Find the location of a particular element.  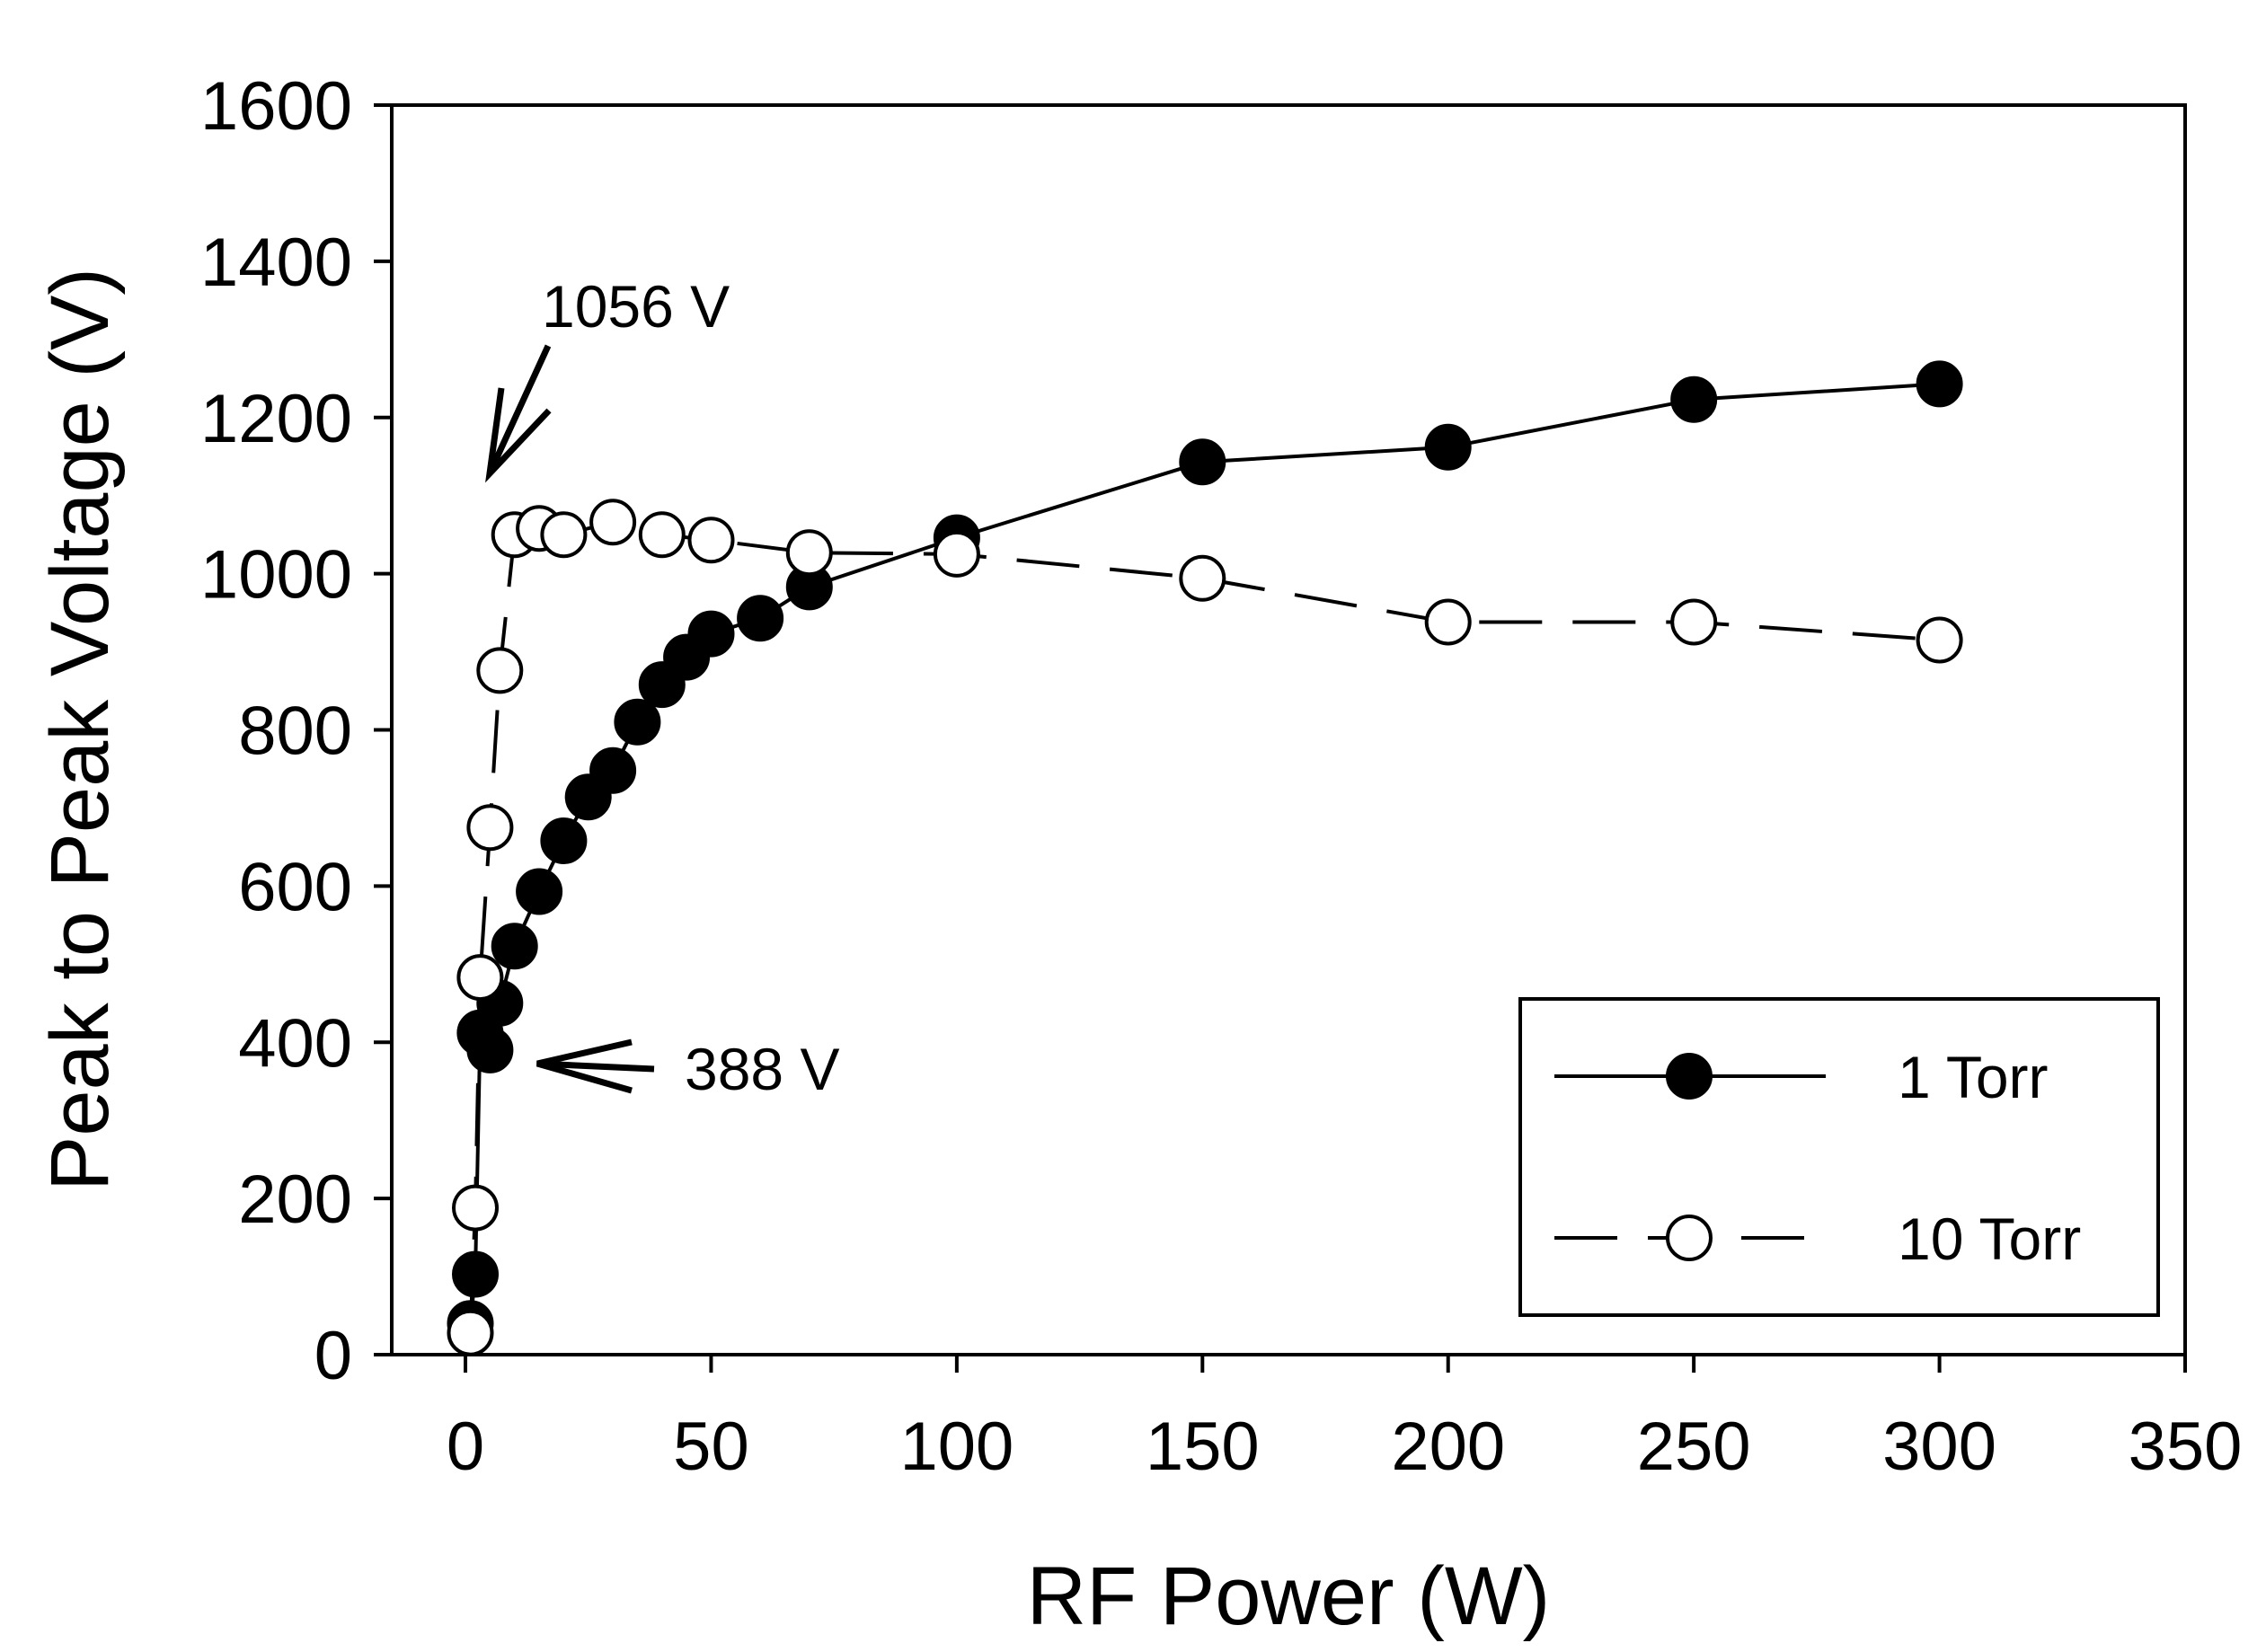

annotation-1056v-arrow-shaft is located at coordinates (519, 409).